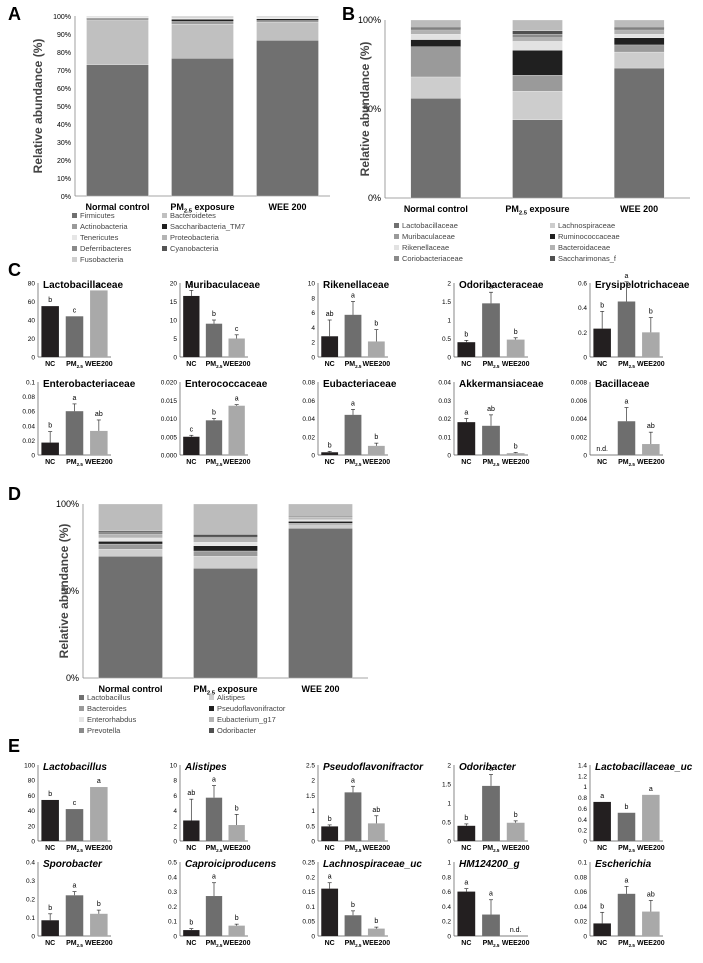 The image size is (703, 963). Describe the element at coordinates (579, 419) in the screenshot. I see `y-tick-label: 0.004` at that location.